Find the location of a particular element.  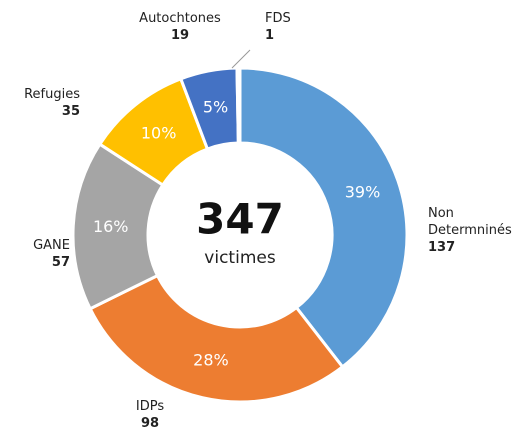

category-value: 35 is located at coordinates (70, 111).